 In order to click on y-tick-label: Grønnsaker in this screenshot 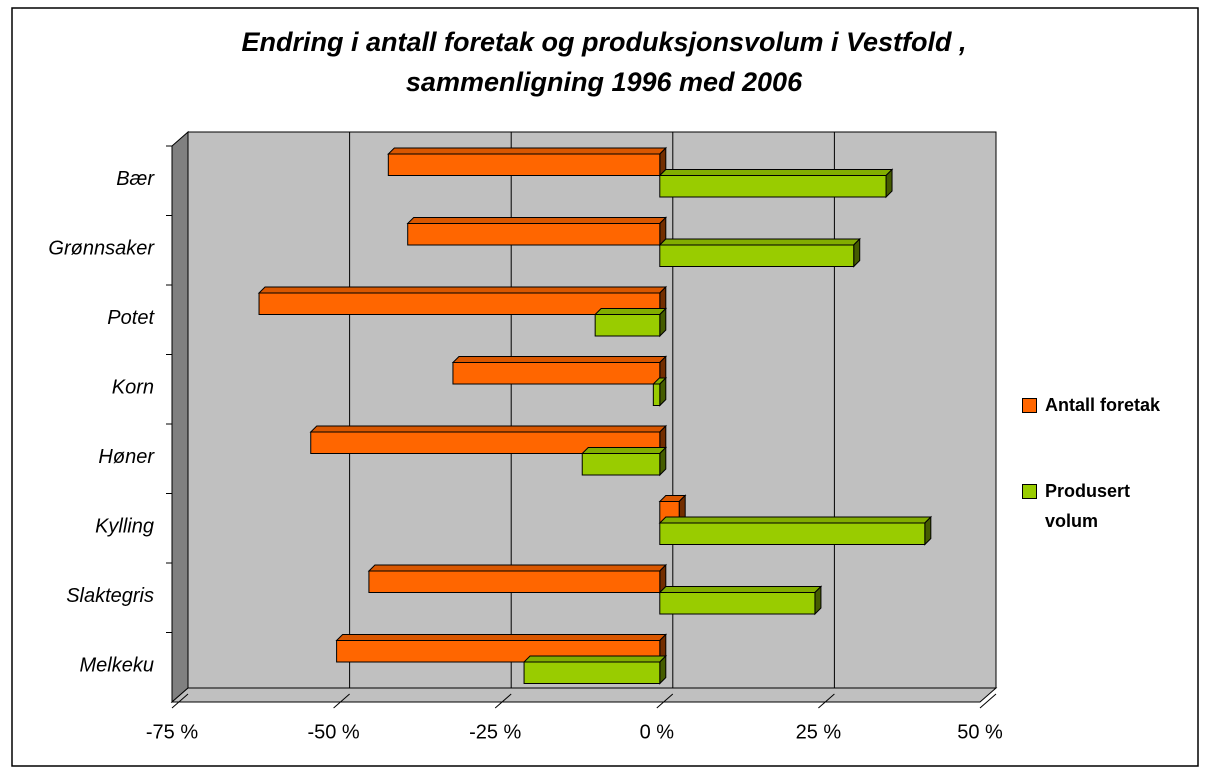, I will do `click(101, 249)`.